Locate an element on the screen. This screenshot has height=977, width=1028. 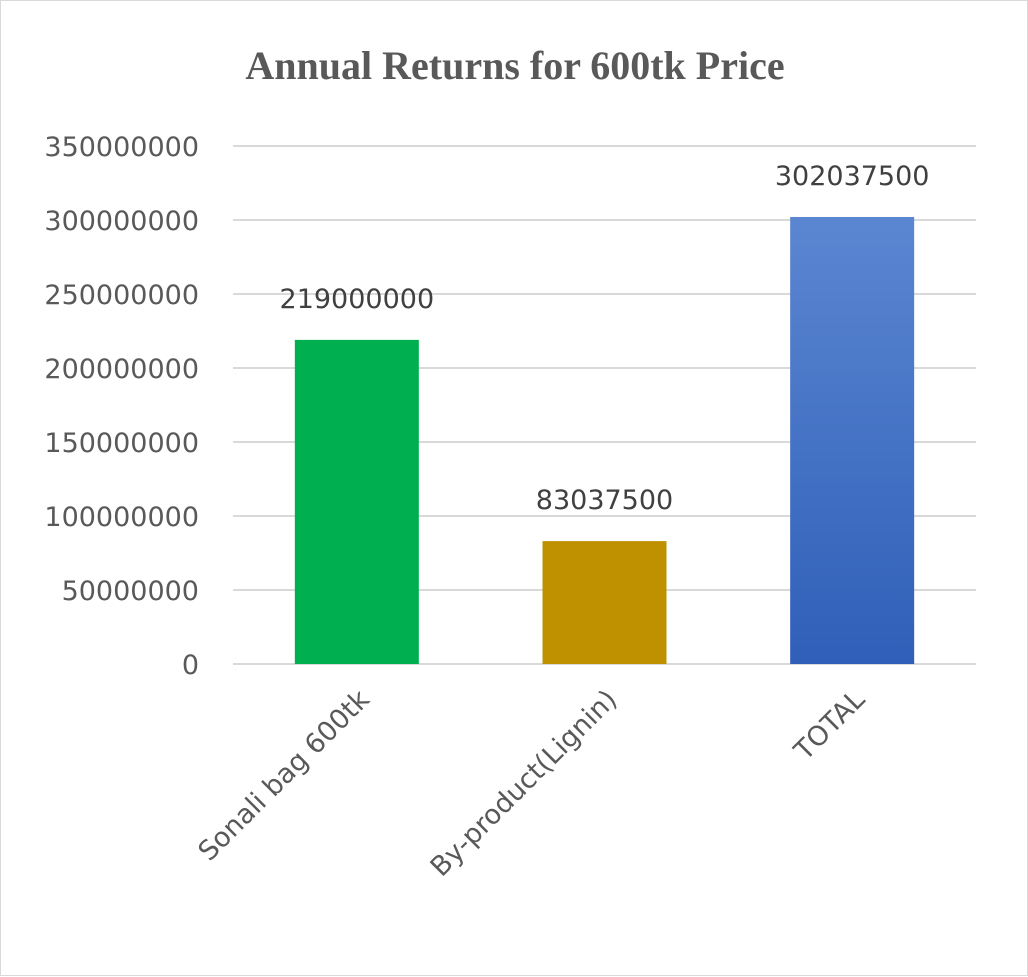
y-tick-label: 100000000 is located at coordinates (121, 517).